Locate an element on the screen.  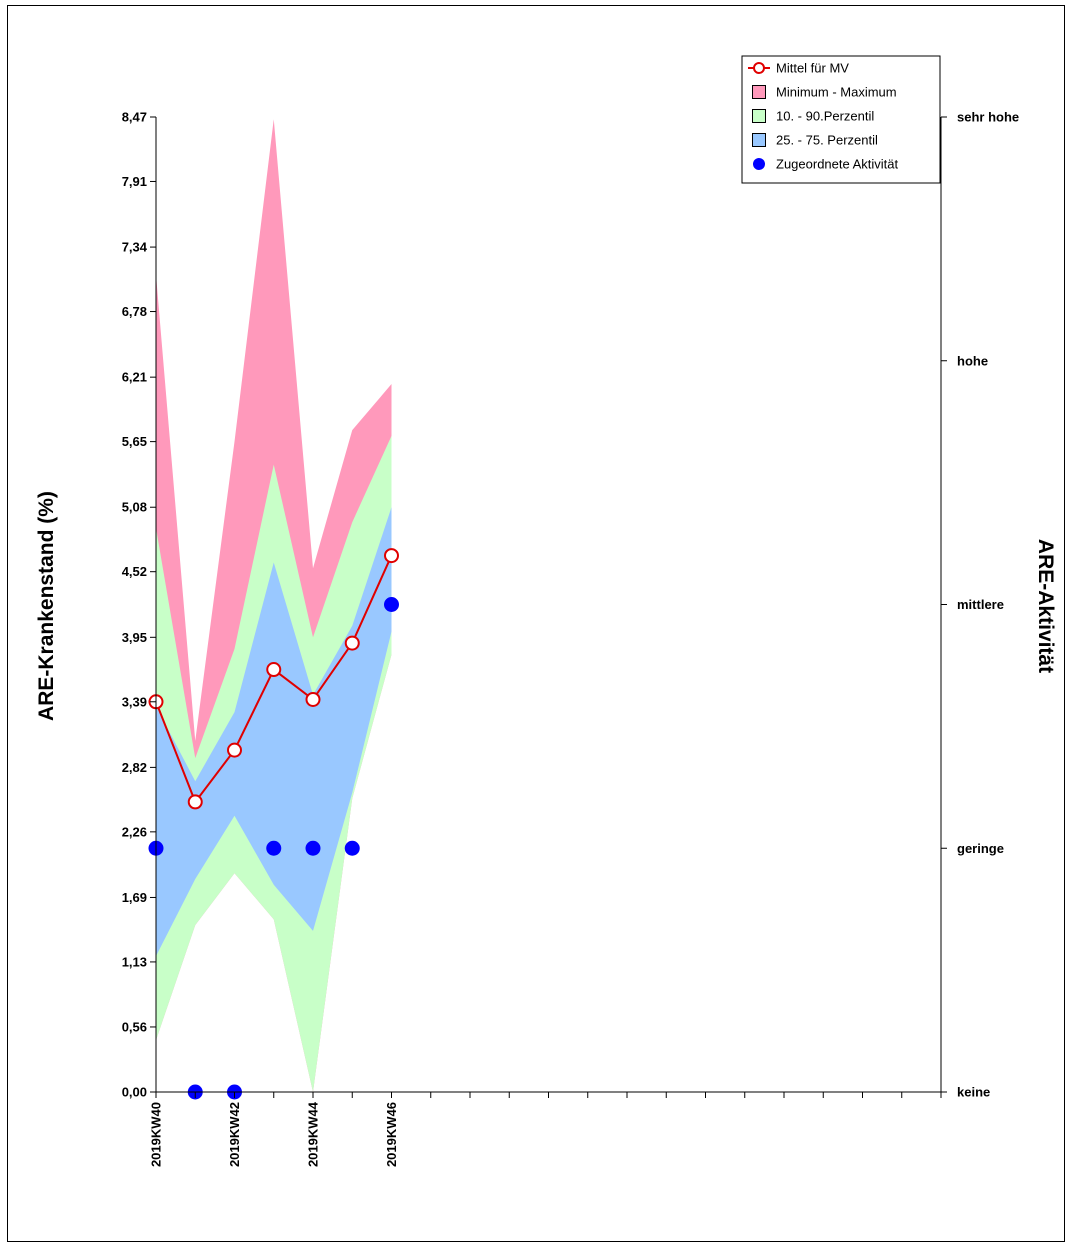
y2-tick-label: mittlere is located at coordinates (980, 604).